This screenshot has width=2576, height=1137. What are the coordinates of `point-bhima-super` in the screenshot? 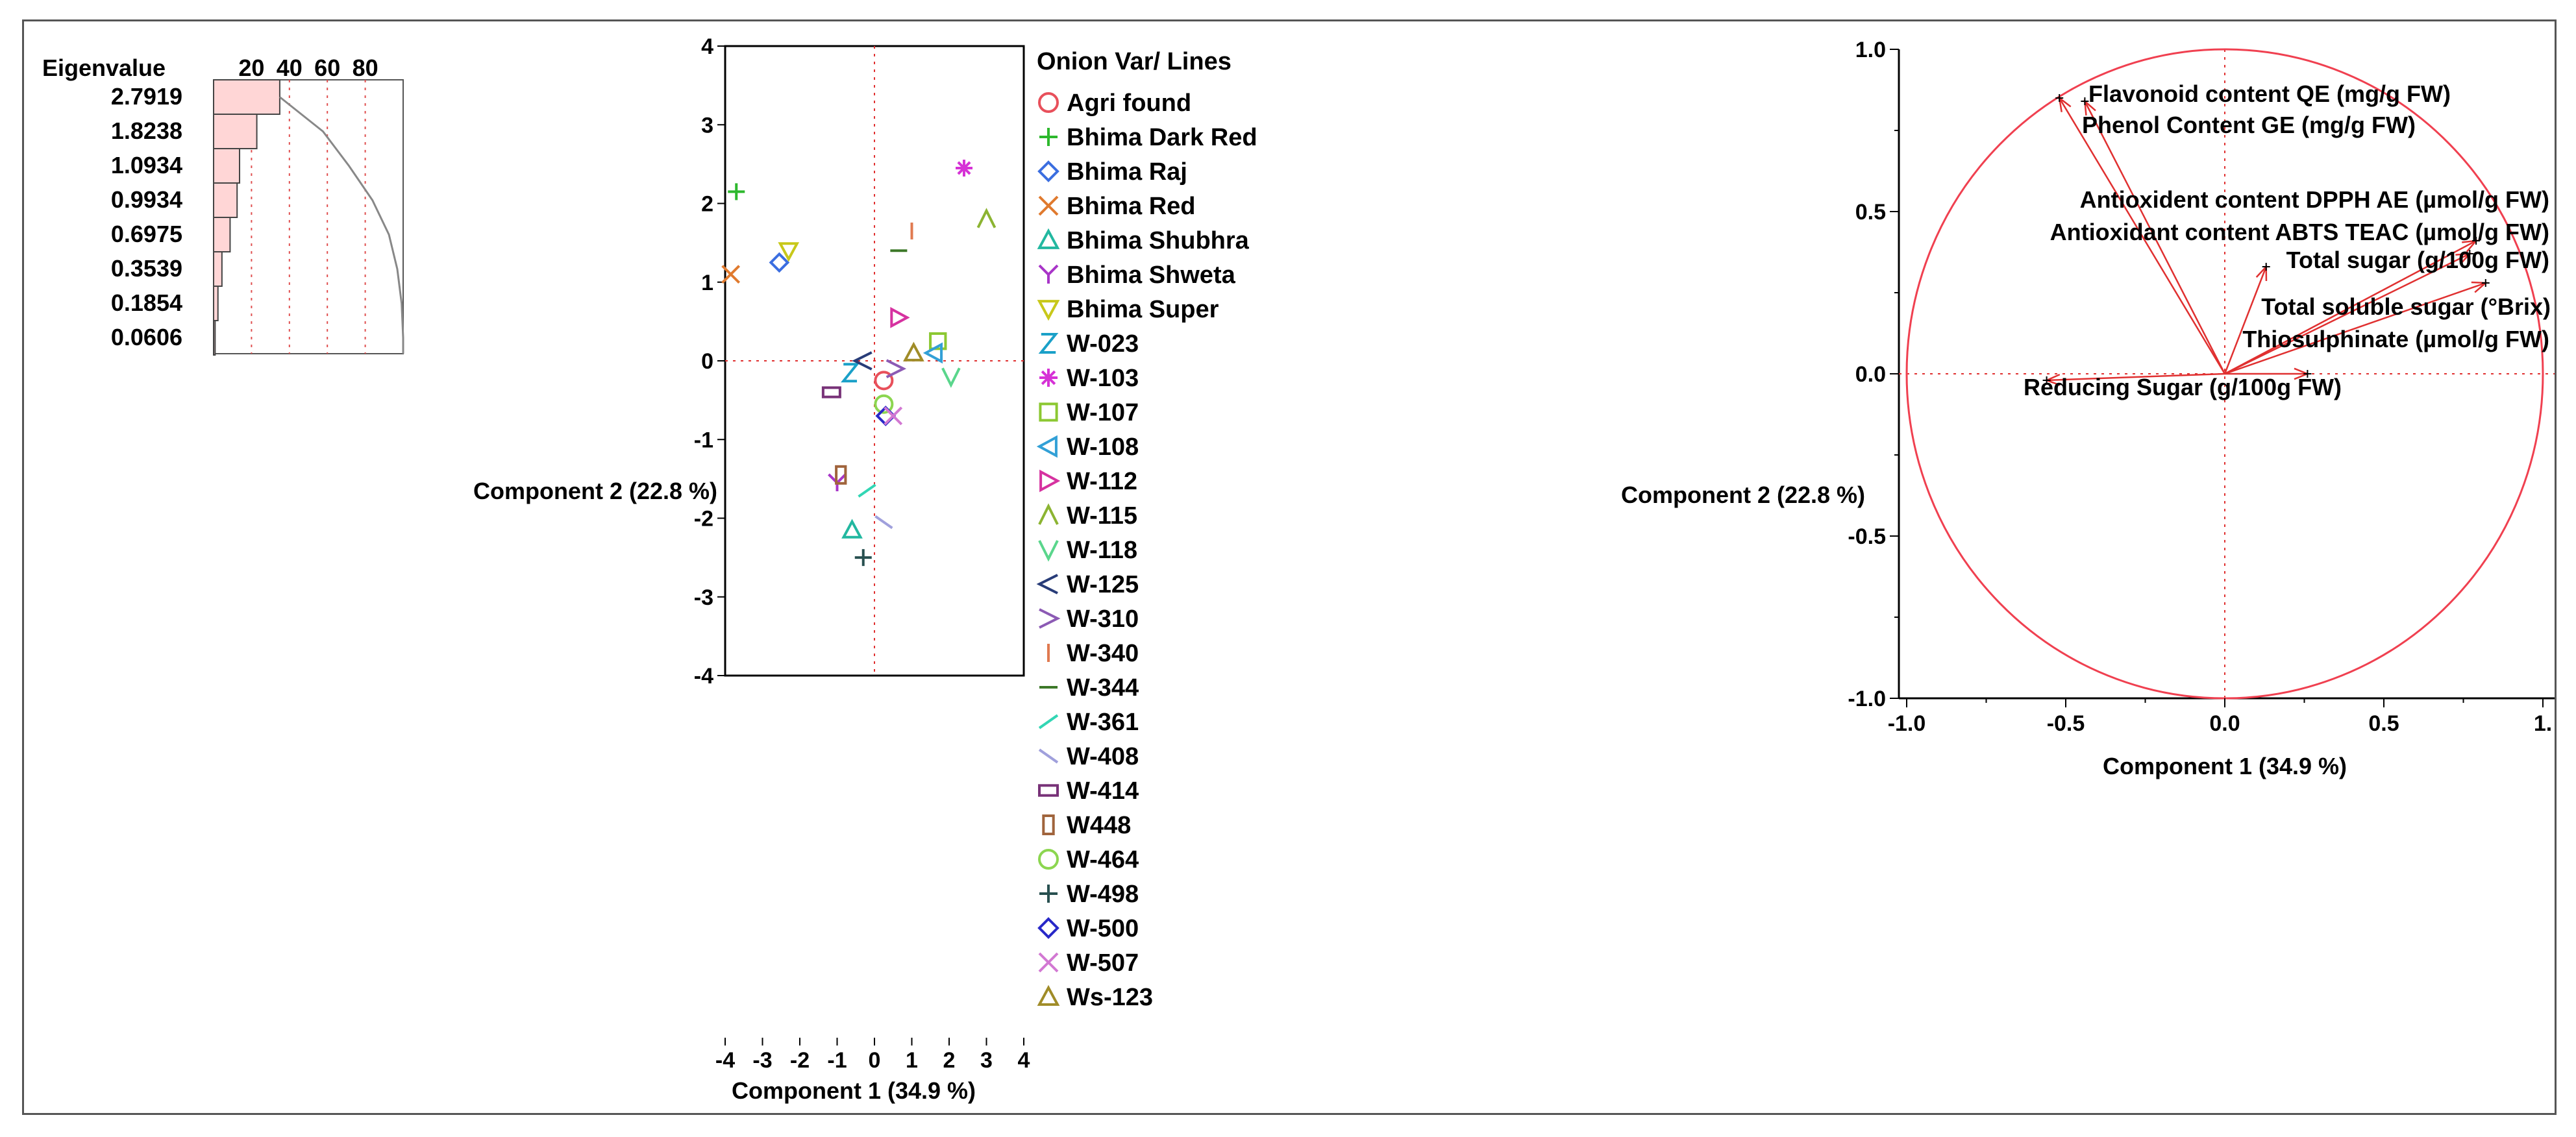 It's located at (789, 252).